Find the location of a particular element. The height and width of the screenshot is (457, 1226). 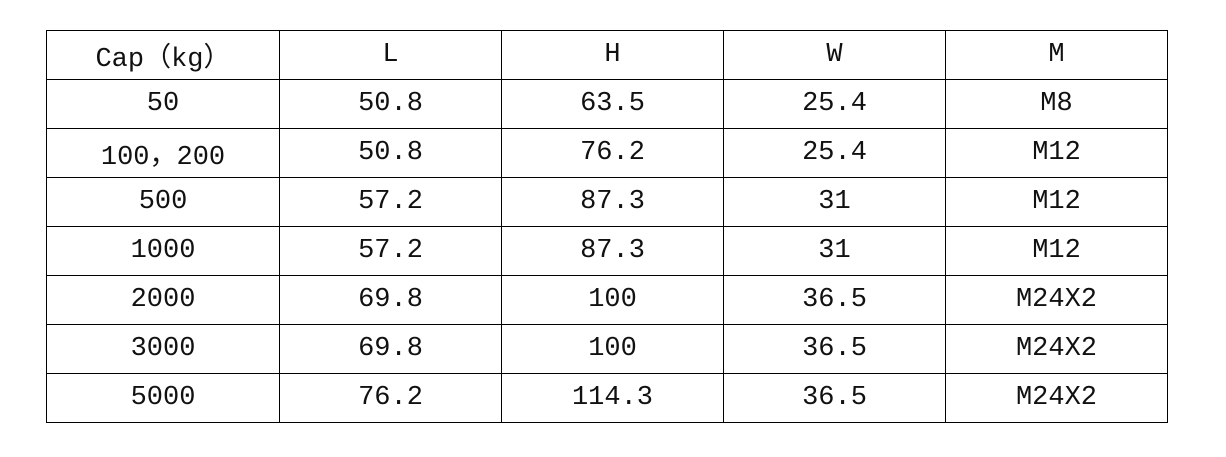

data-row: 100，200 50.8 76.2 25.4 M12 is located at coordinates (607, 153).